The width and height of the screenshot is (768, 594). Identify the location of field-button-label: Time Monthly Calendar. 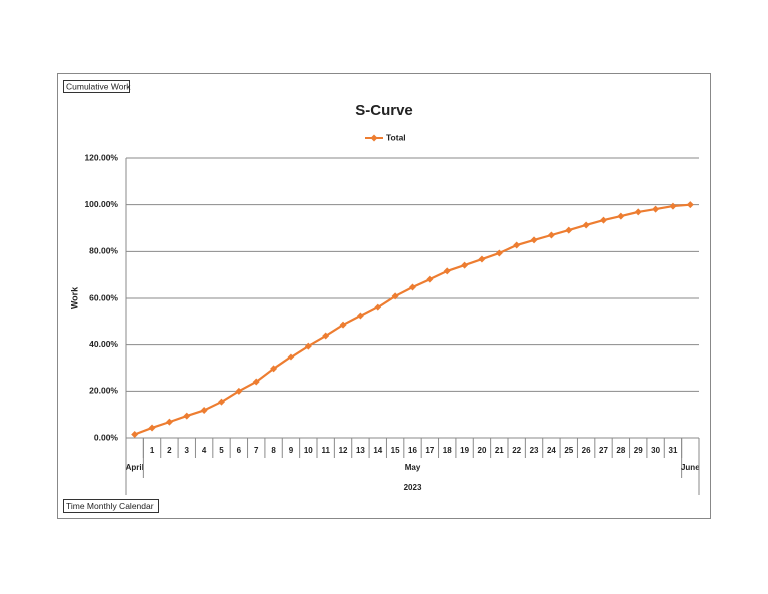
(110, 506).